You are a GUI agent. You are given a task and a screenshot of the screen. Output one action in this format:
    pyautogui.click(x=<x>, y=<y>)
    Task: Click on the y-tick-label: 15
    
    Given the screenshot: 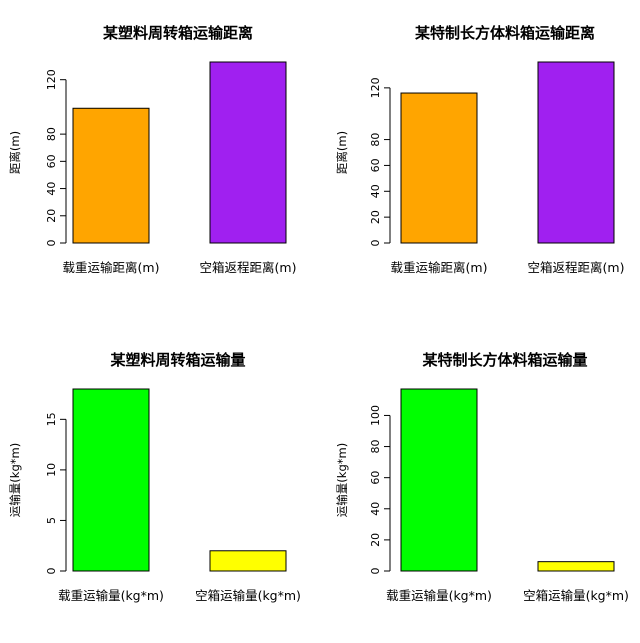 What is the action you would take?
    pyautogui.click(x=51, y=419)
    